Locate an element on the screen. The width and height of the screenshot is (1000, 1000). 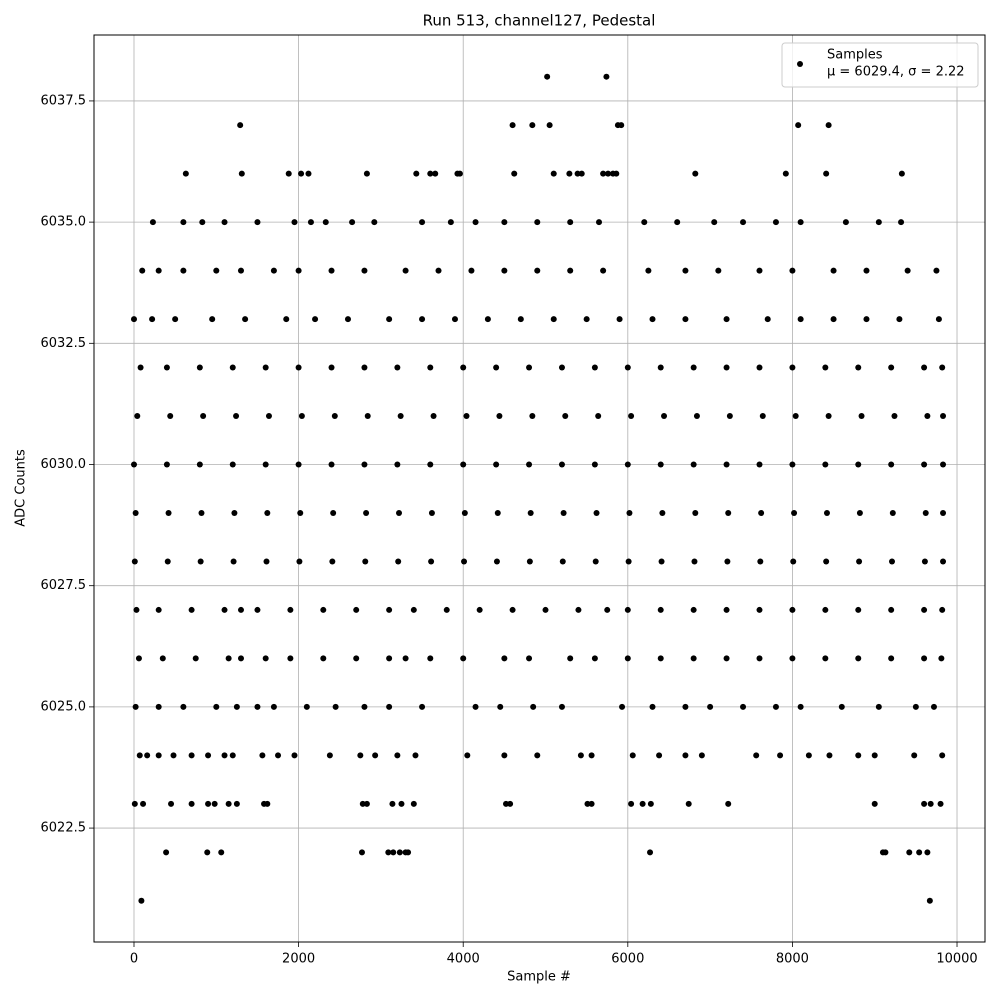
y-tick-label: 6032.5 is located at coordinates (64, 343).